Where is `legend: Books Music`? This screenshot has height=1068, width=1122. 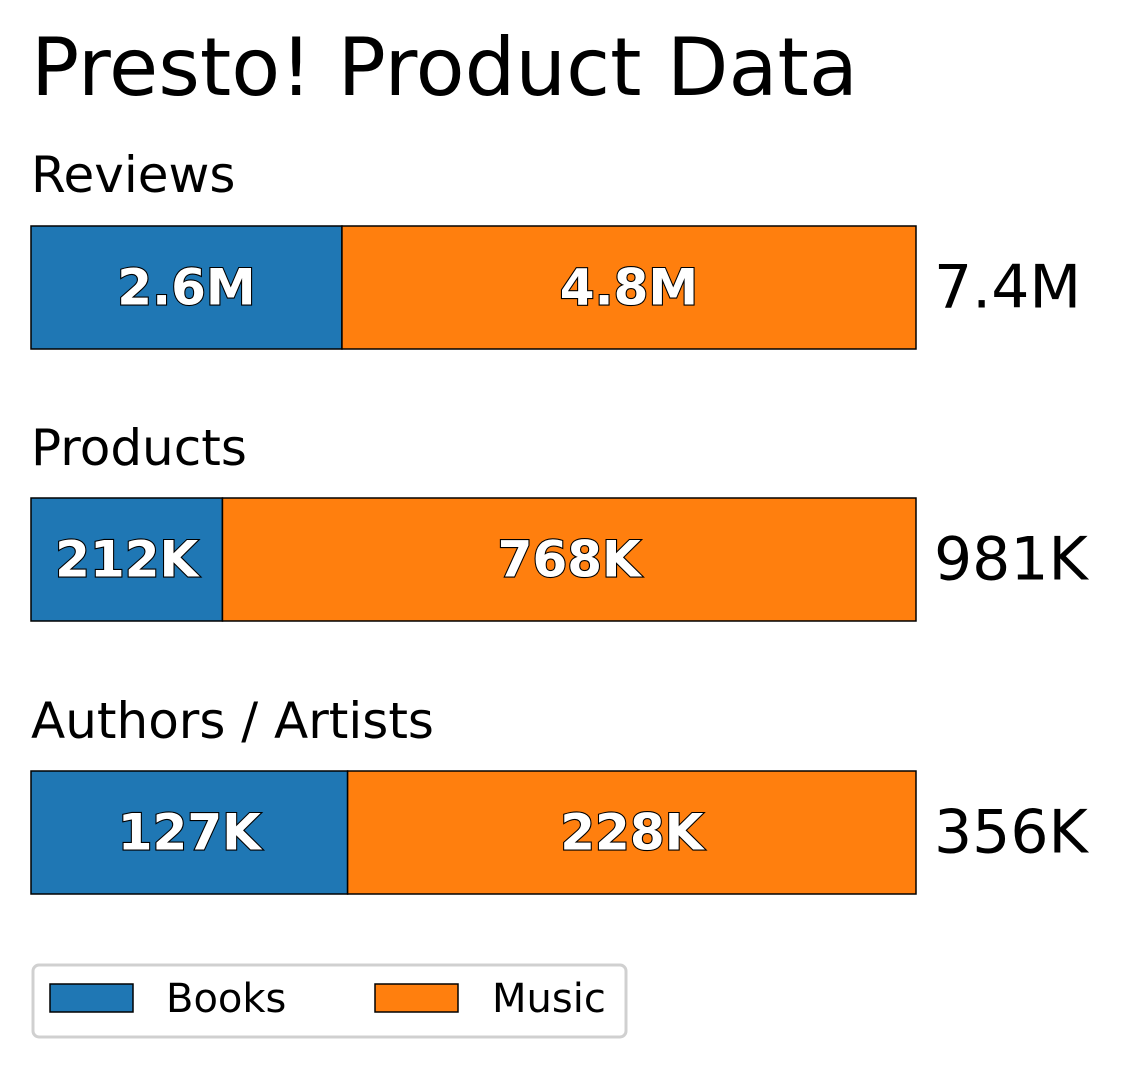 legend: Books Music is located at coordinates (329, 1001).